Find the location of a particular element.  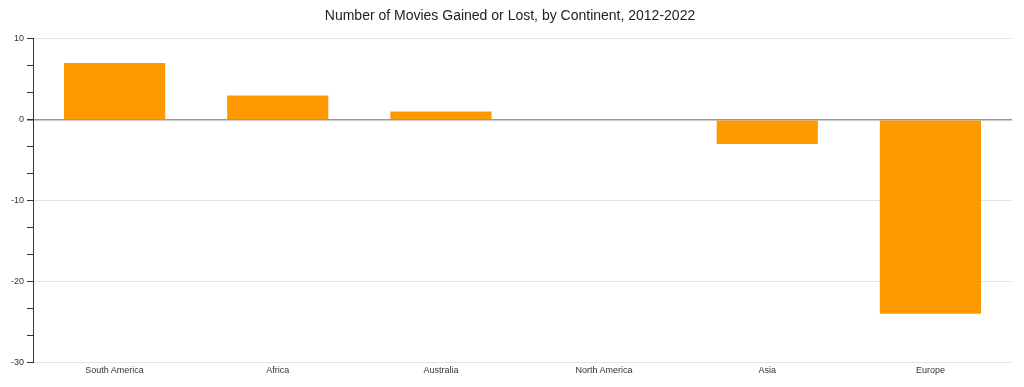

x-tick-label: Europe is located at coordinates (930, 370).